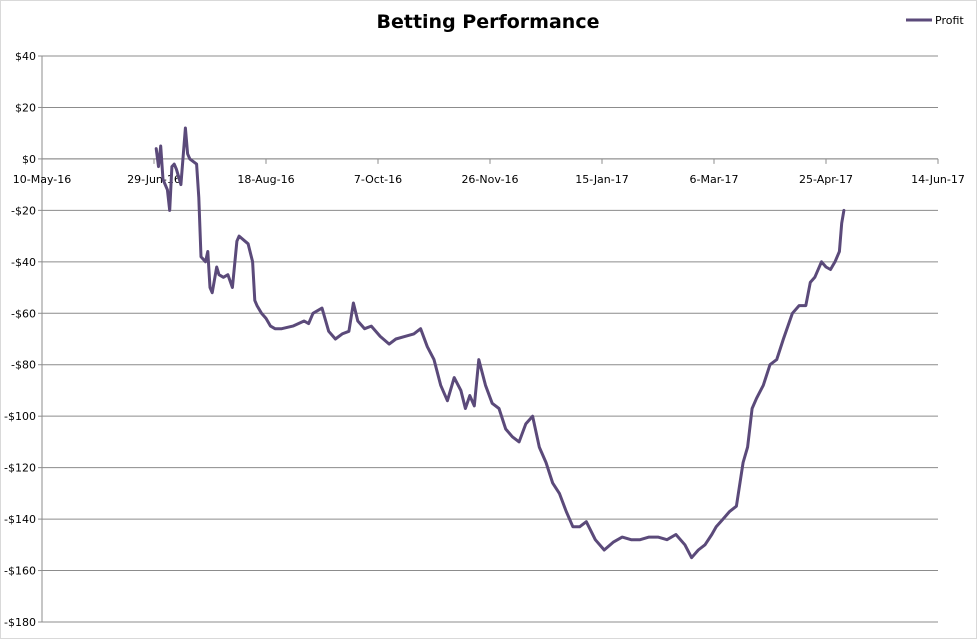 Image resolution: width=977 pixels, height=639 pixels. Describe the element at coordinates (23, 365) in the screenshot. I see `y-tick-label: -$80` at that location.